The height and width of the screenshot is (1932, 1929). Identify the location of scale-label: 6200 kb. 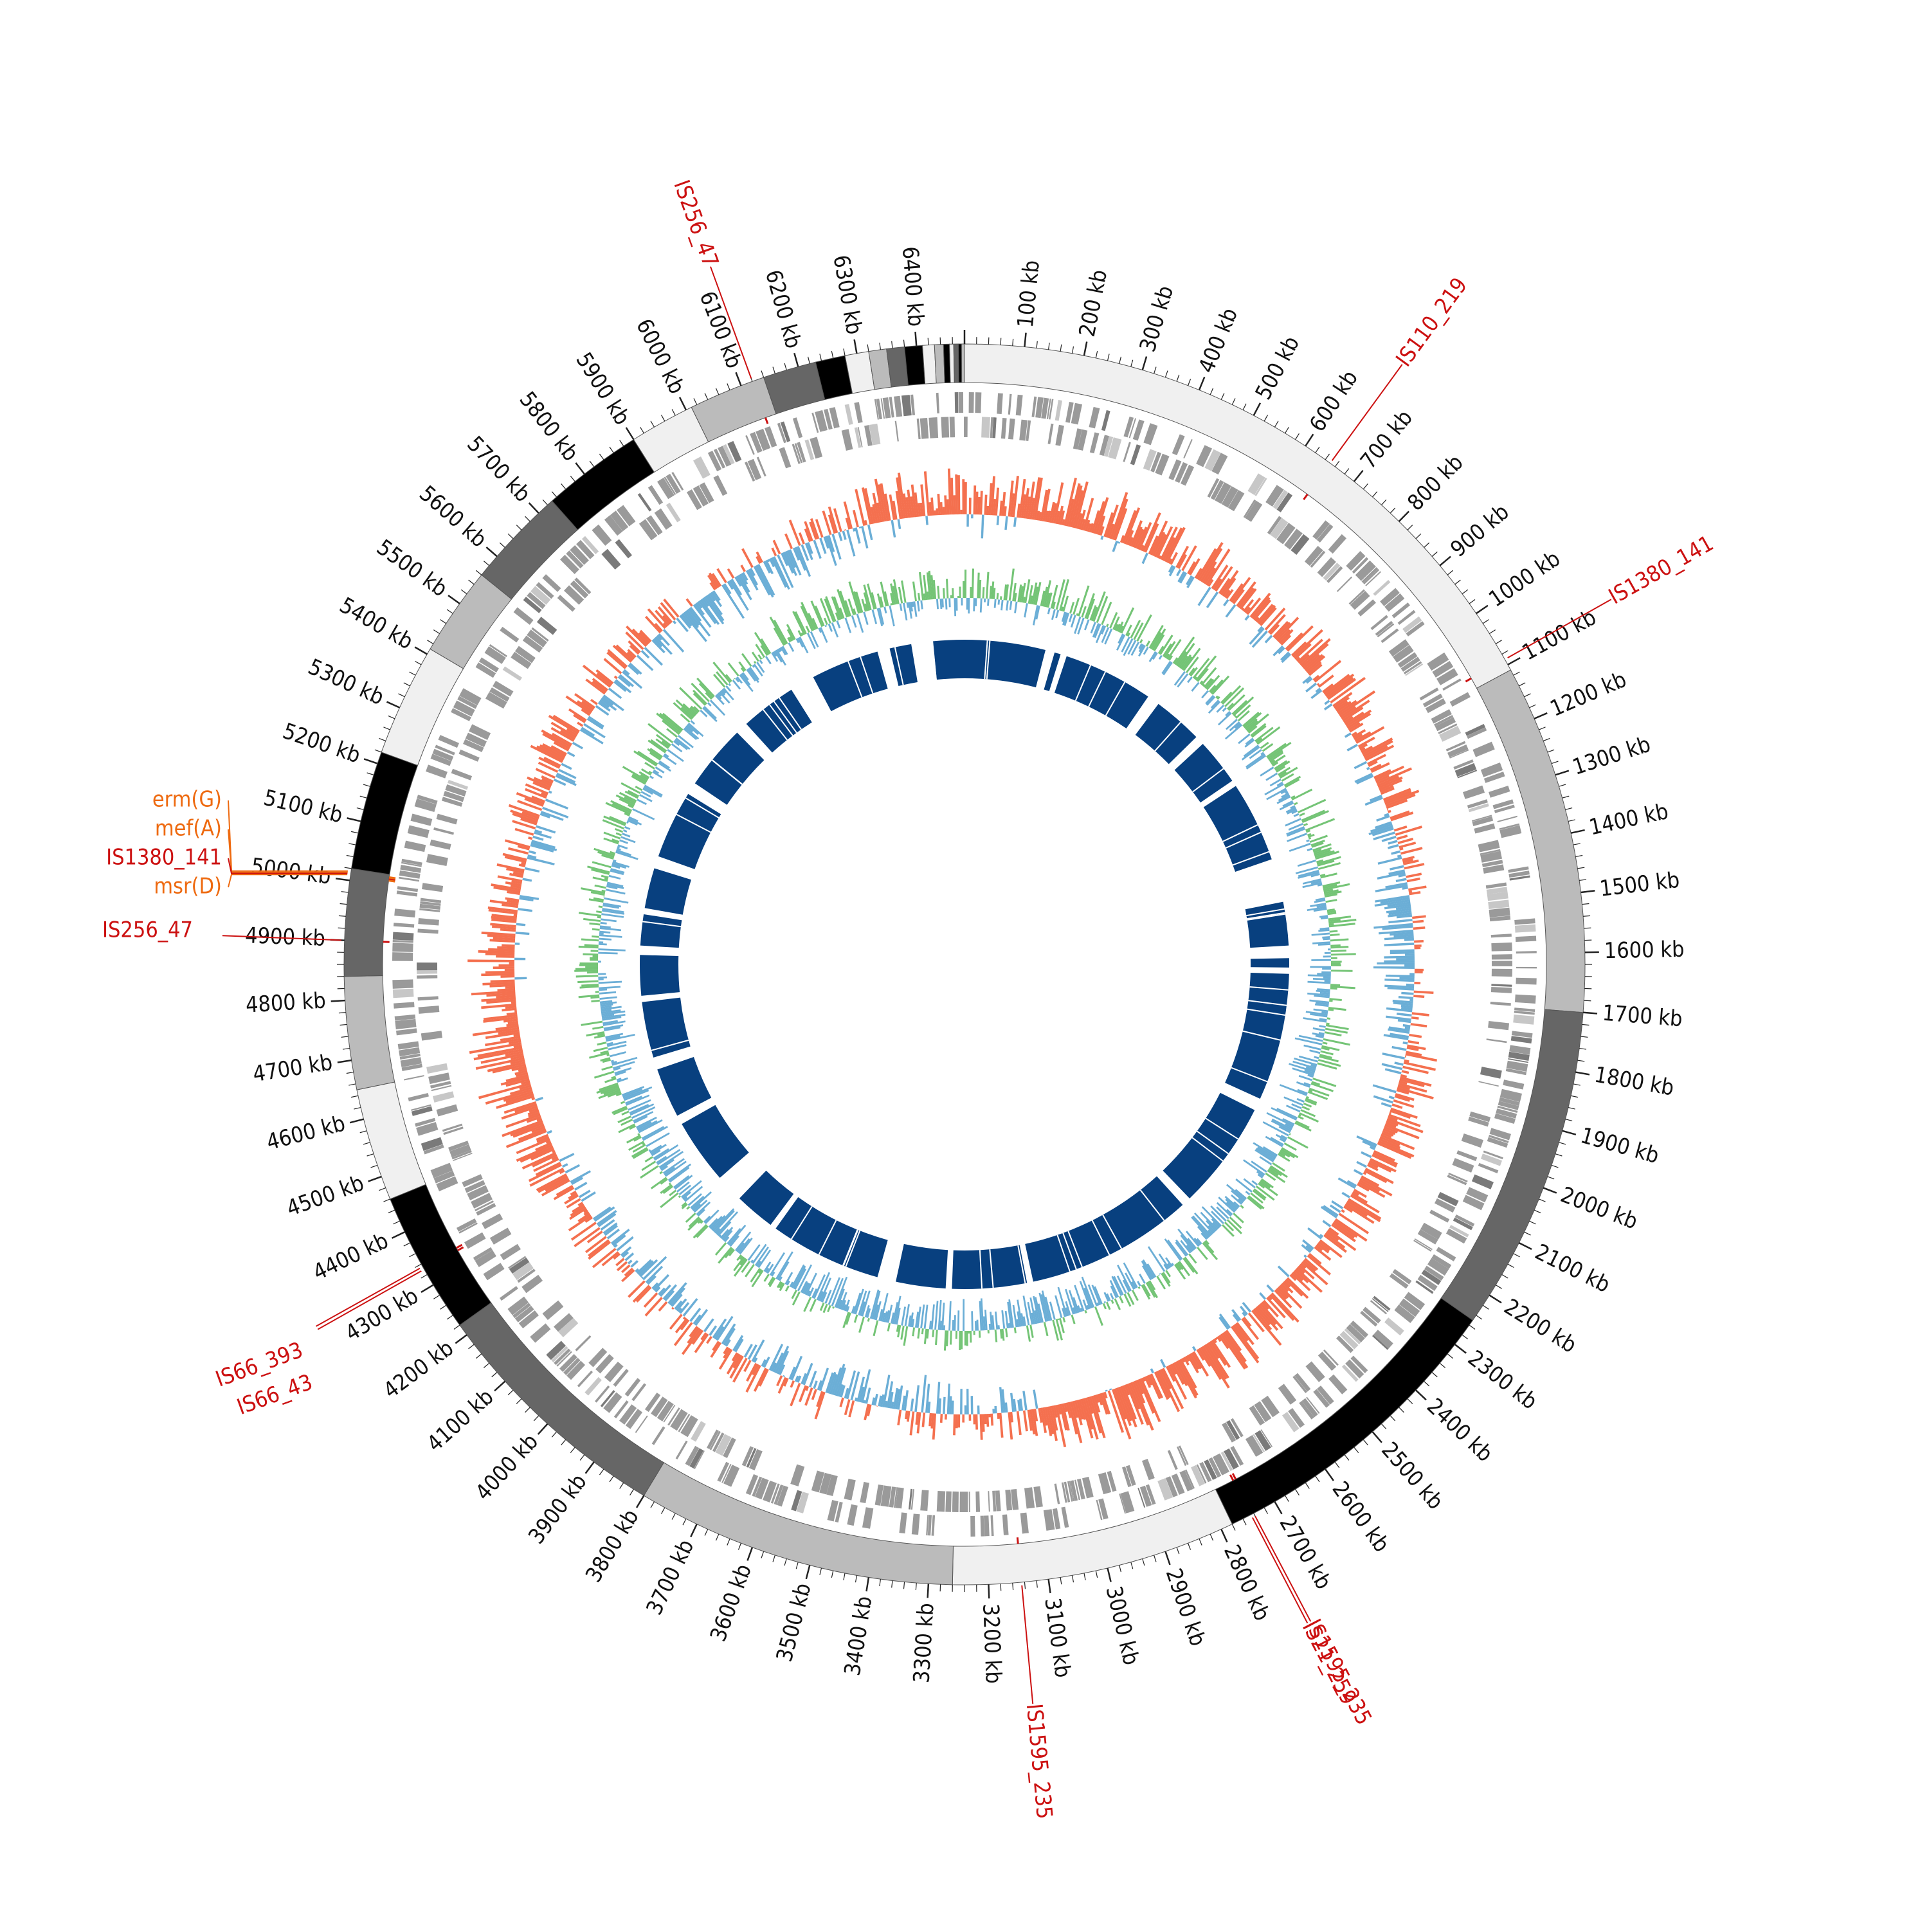
(783, 309).